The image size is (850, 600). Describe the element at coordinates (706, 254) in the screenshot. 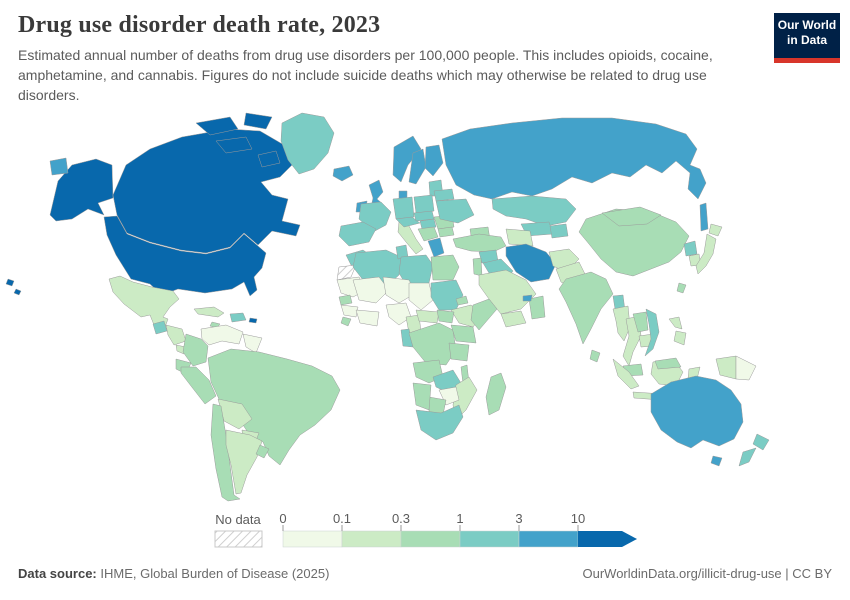

I see `country-japan` at that location.